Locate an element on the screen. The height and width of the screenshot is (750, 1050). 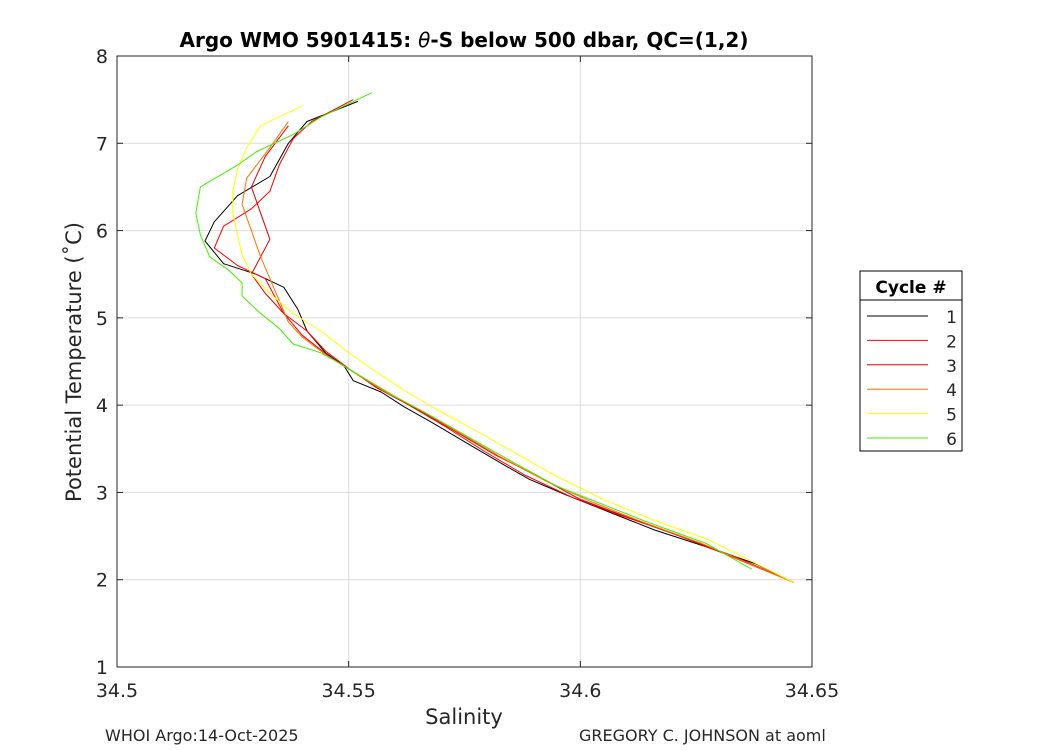
x-tick-label: 34.55 is located at coordinates (348, 691).